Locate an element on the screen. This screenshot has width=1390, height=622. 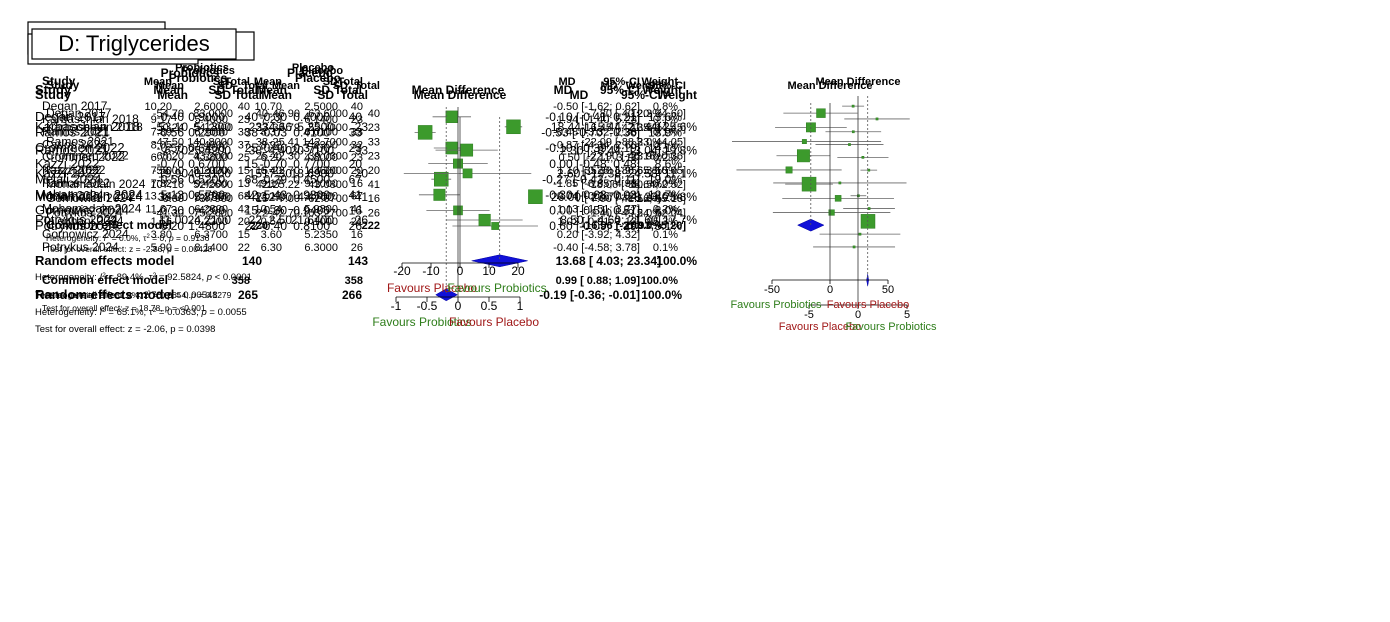
placebo-total: 41 is located at coordinates (357, 209).